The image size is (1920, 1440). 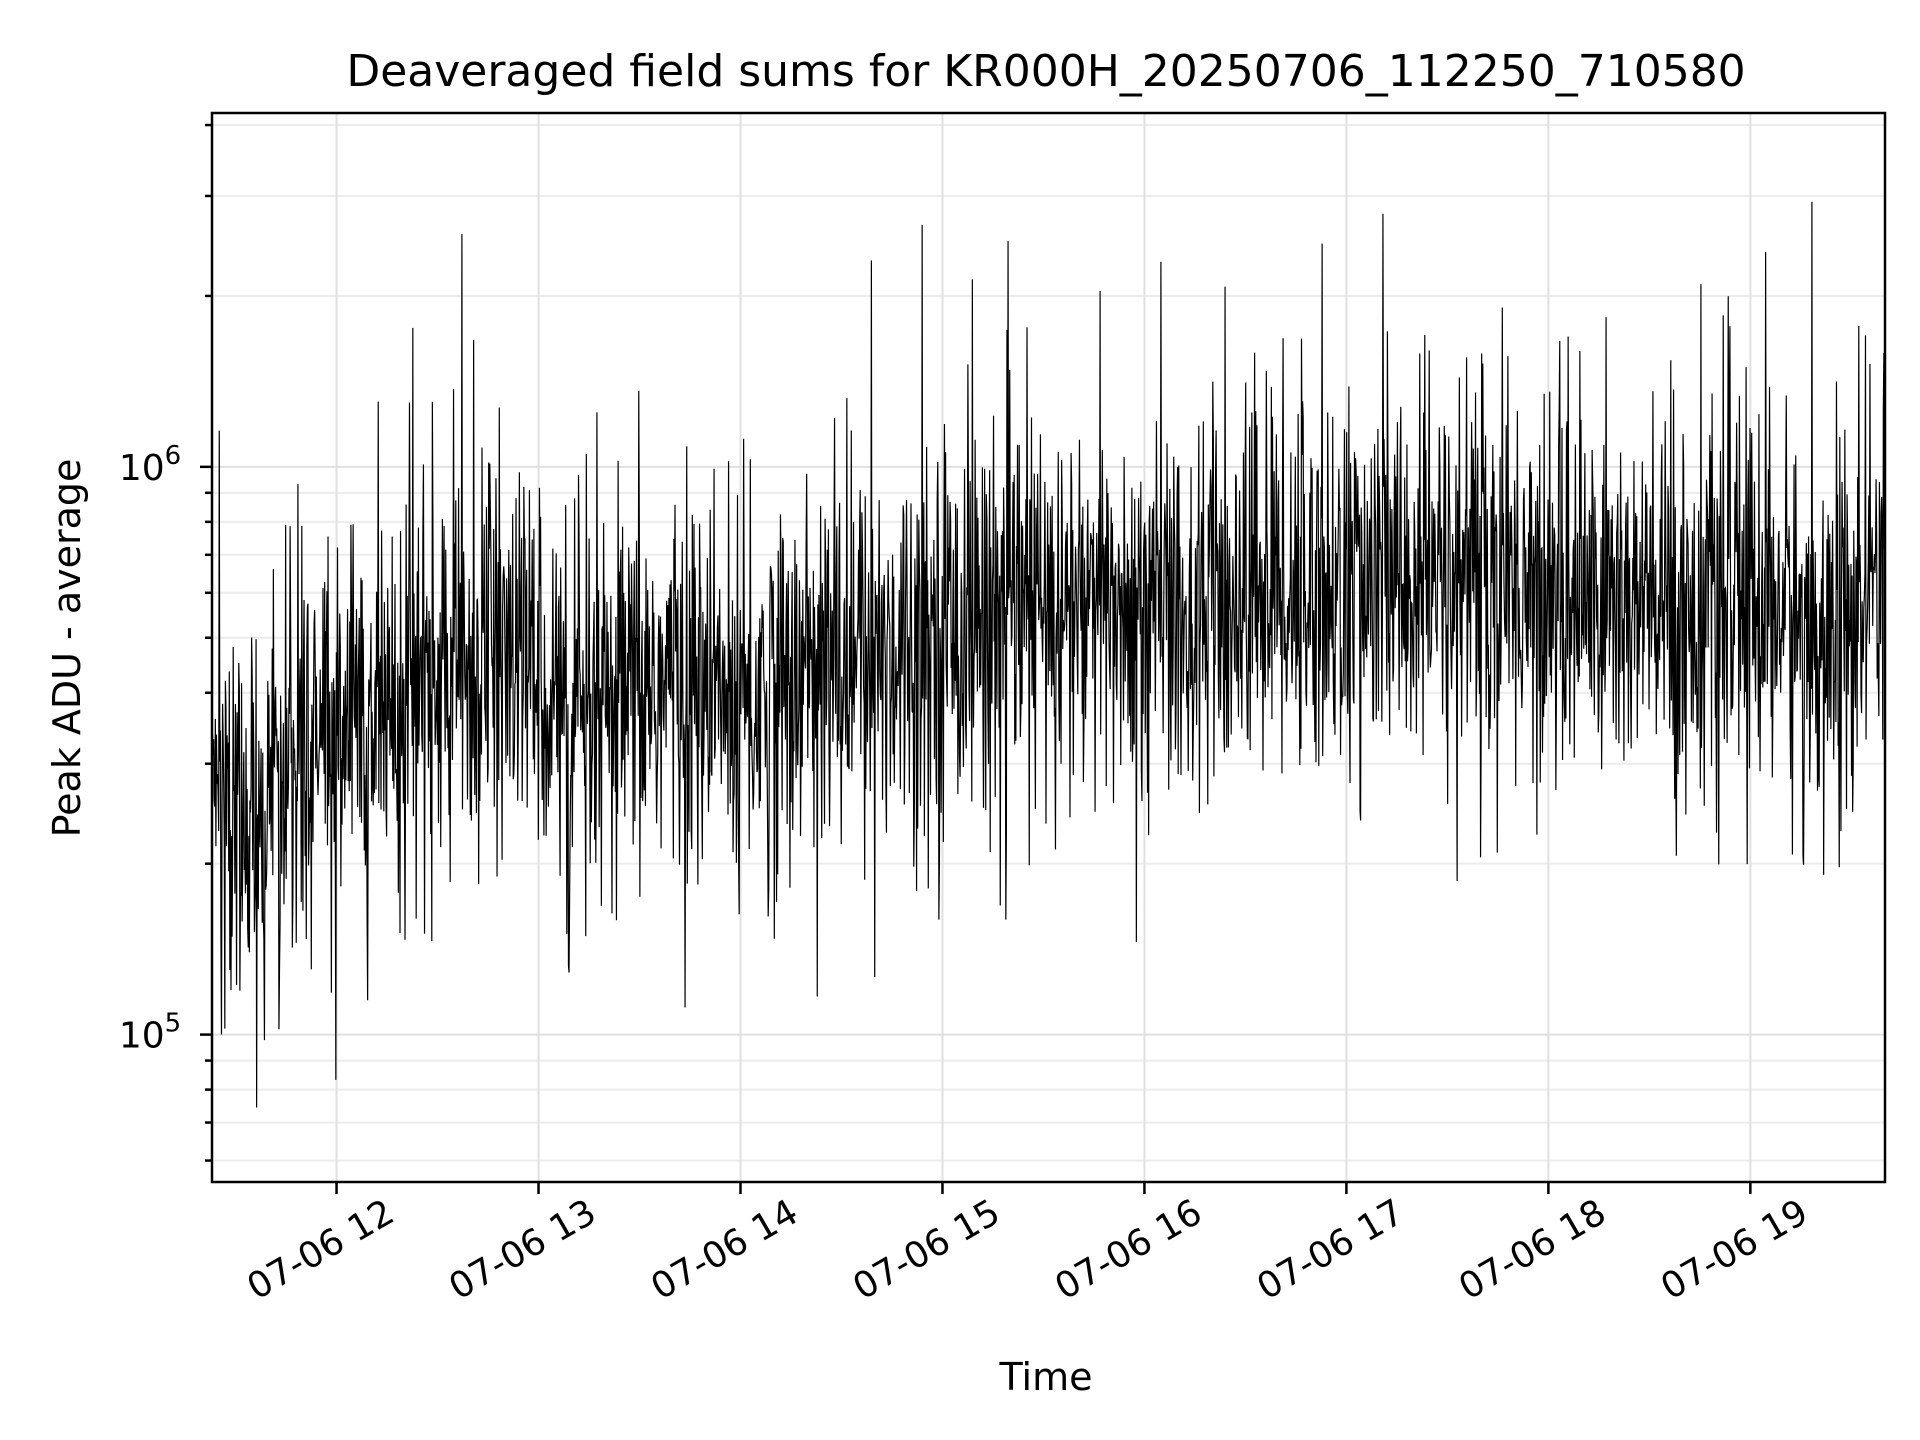 I want to click on x-tick-label: 07-06 14, so click(x=724, y=1250).